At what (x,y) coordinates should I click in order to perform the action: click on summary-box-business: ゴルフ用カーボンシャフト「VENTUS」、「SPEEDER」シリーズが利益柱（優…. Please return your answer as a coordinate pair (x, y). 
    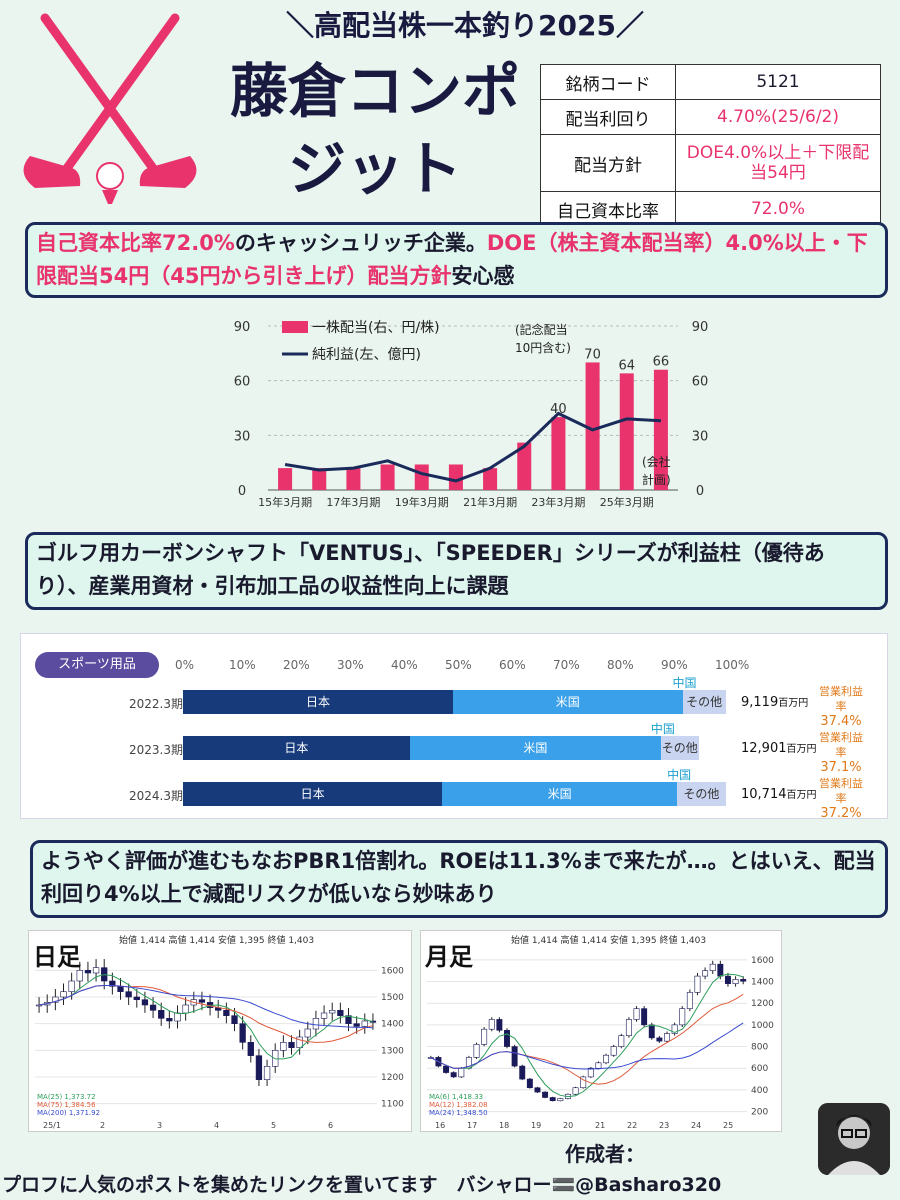
    Looking at the image, I should click on (456, 571).